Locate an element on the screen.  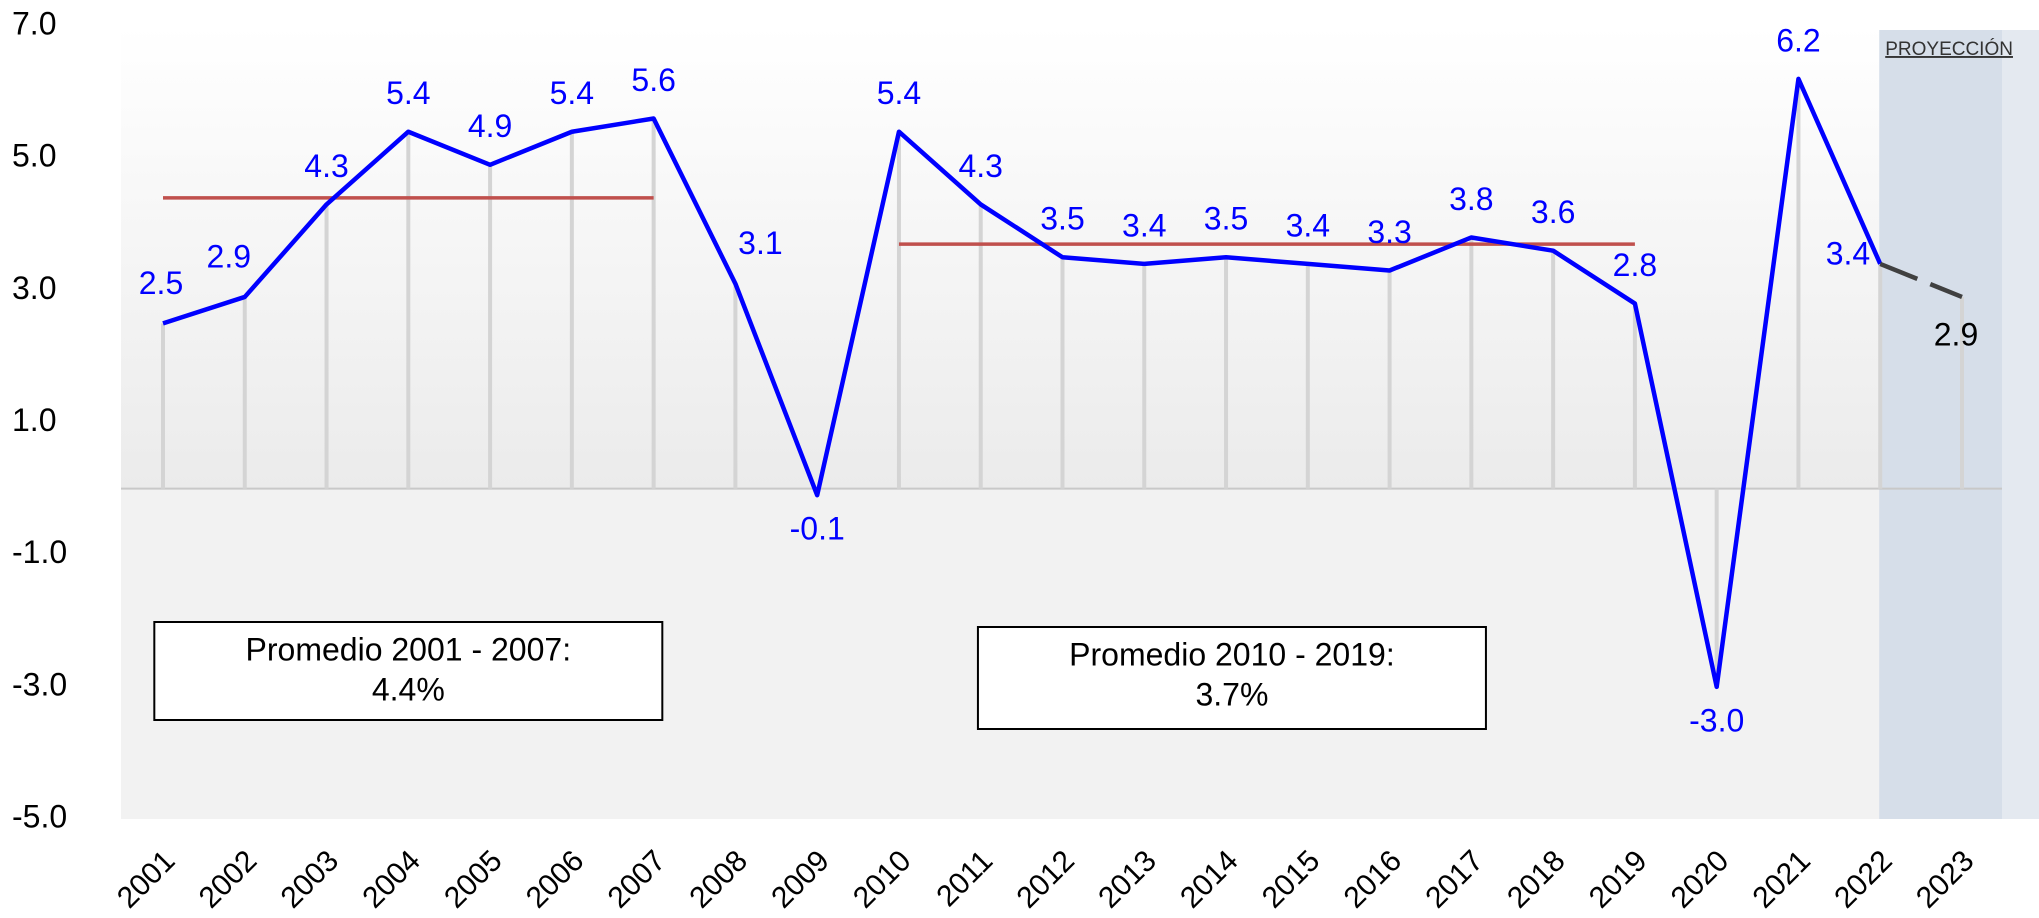
x-tick-label: 2016 is located at coordinates (1373, 879).